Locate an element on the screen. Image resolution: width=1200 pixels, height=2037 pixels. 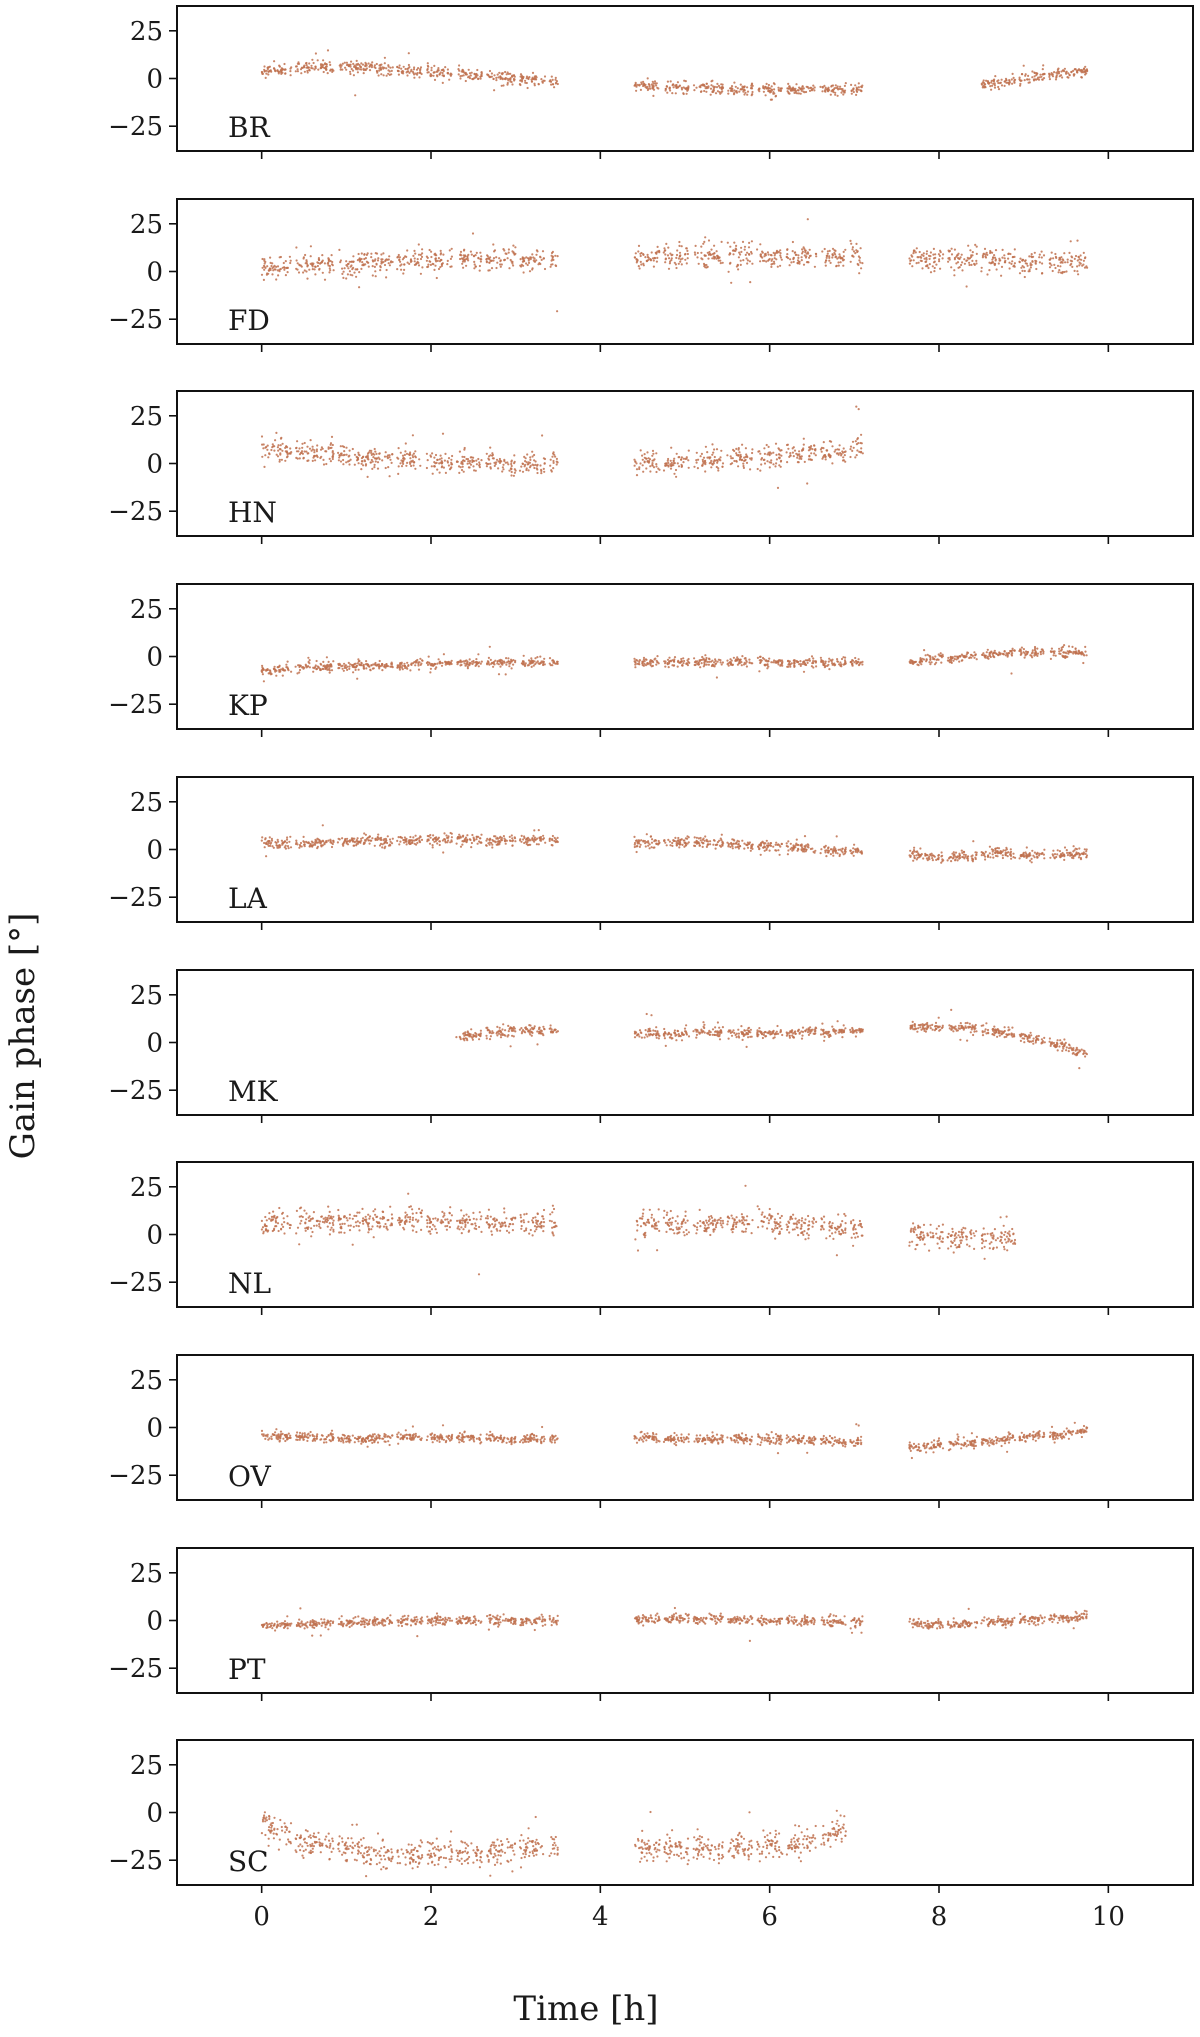
panel-hn: 250−25 HN is located at coordinates (651, 467).